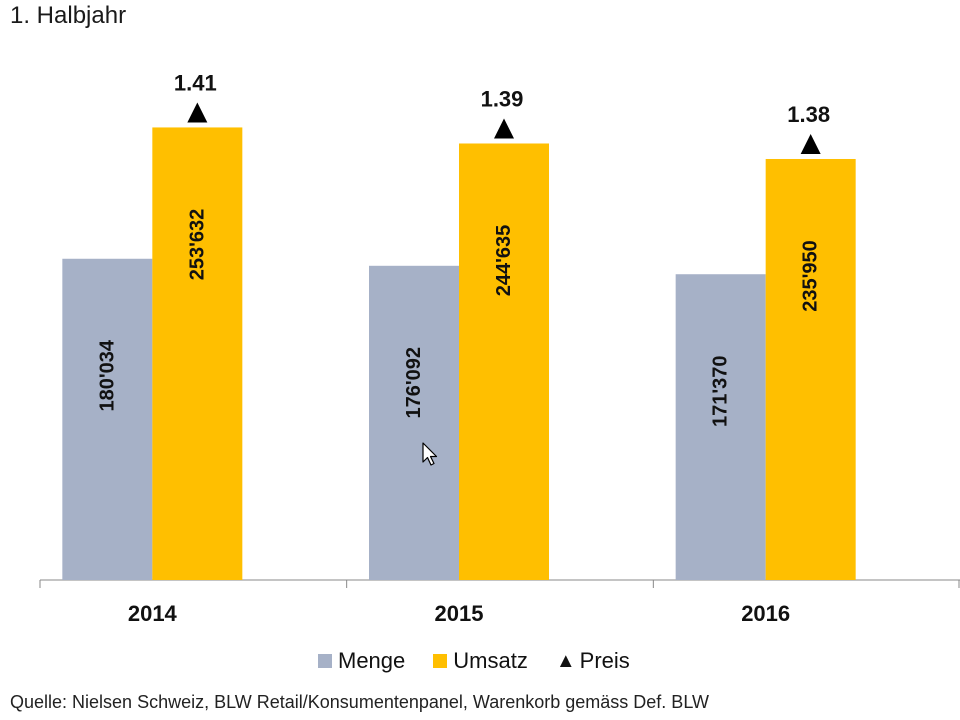 Image resolution: width=960 pixels, height=720 pixels. I want to click on data-label-umsatz: 235'950, so click(811, 276).